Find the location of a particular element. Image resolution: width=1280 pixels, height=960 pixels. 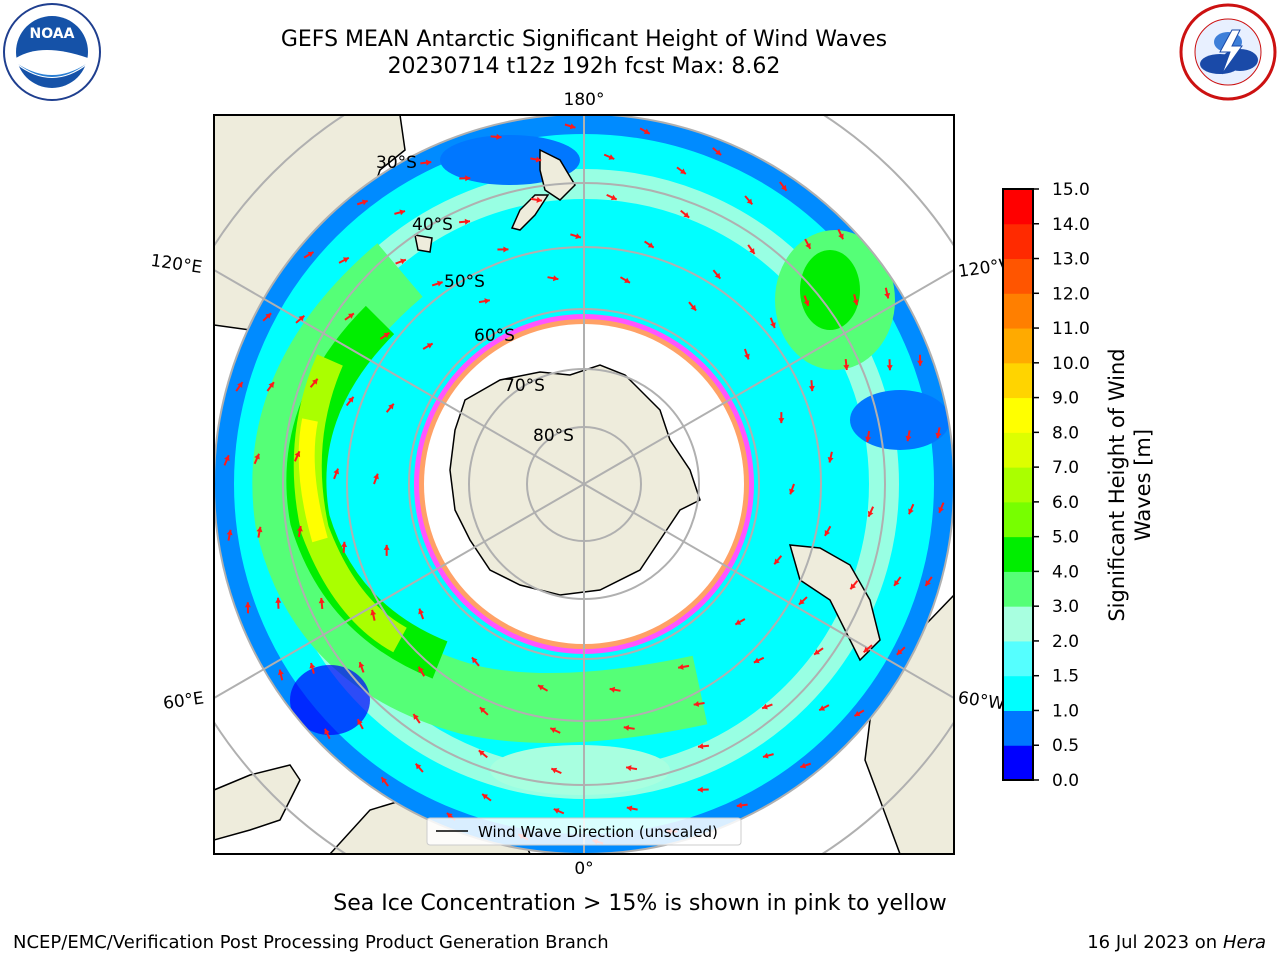

noaa-logo-text: NOAA is located at coordinates (52, 34).